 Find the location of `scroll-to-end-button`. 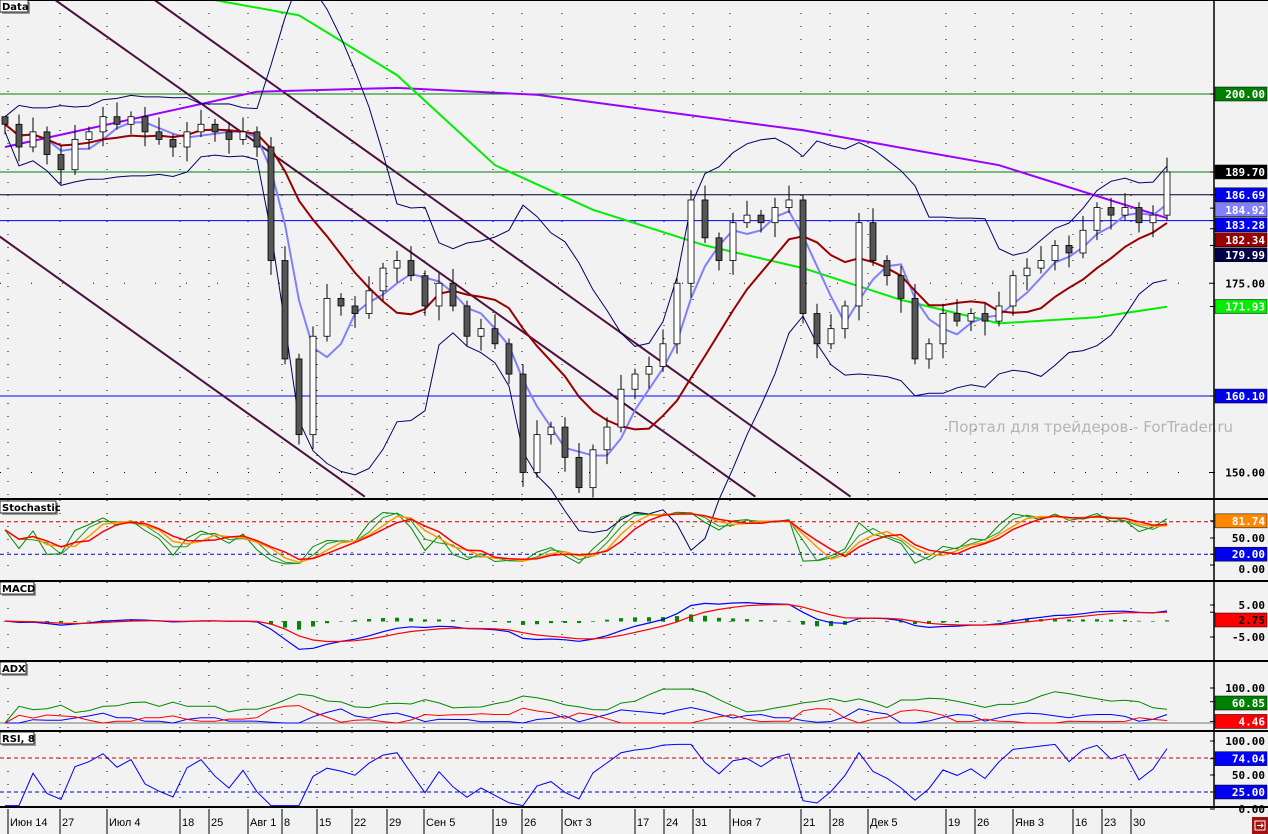

scroll-to-end-button is located at coordinates (1260, 825).